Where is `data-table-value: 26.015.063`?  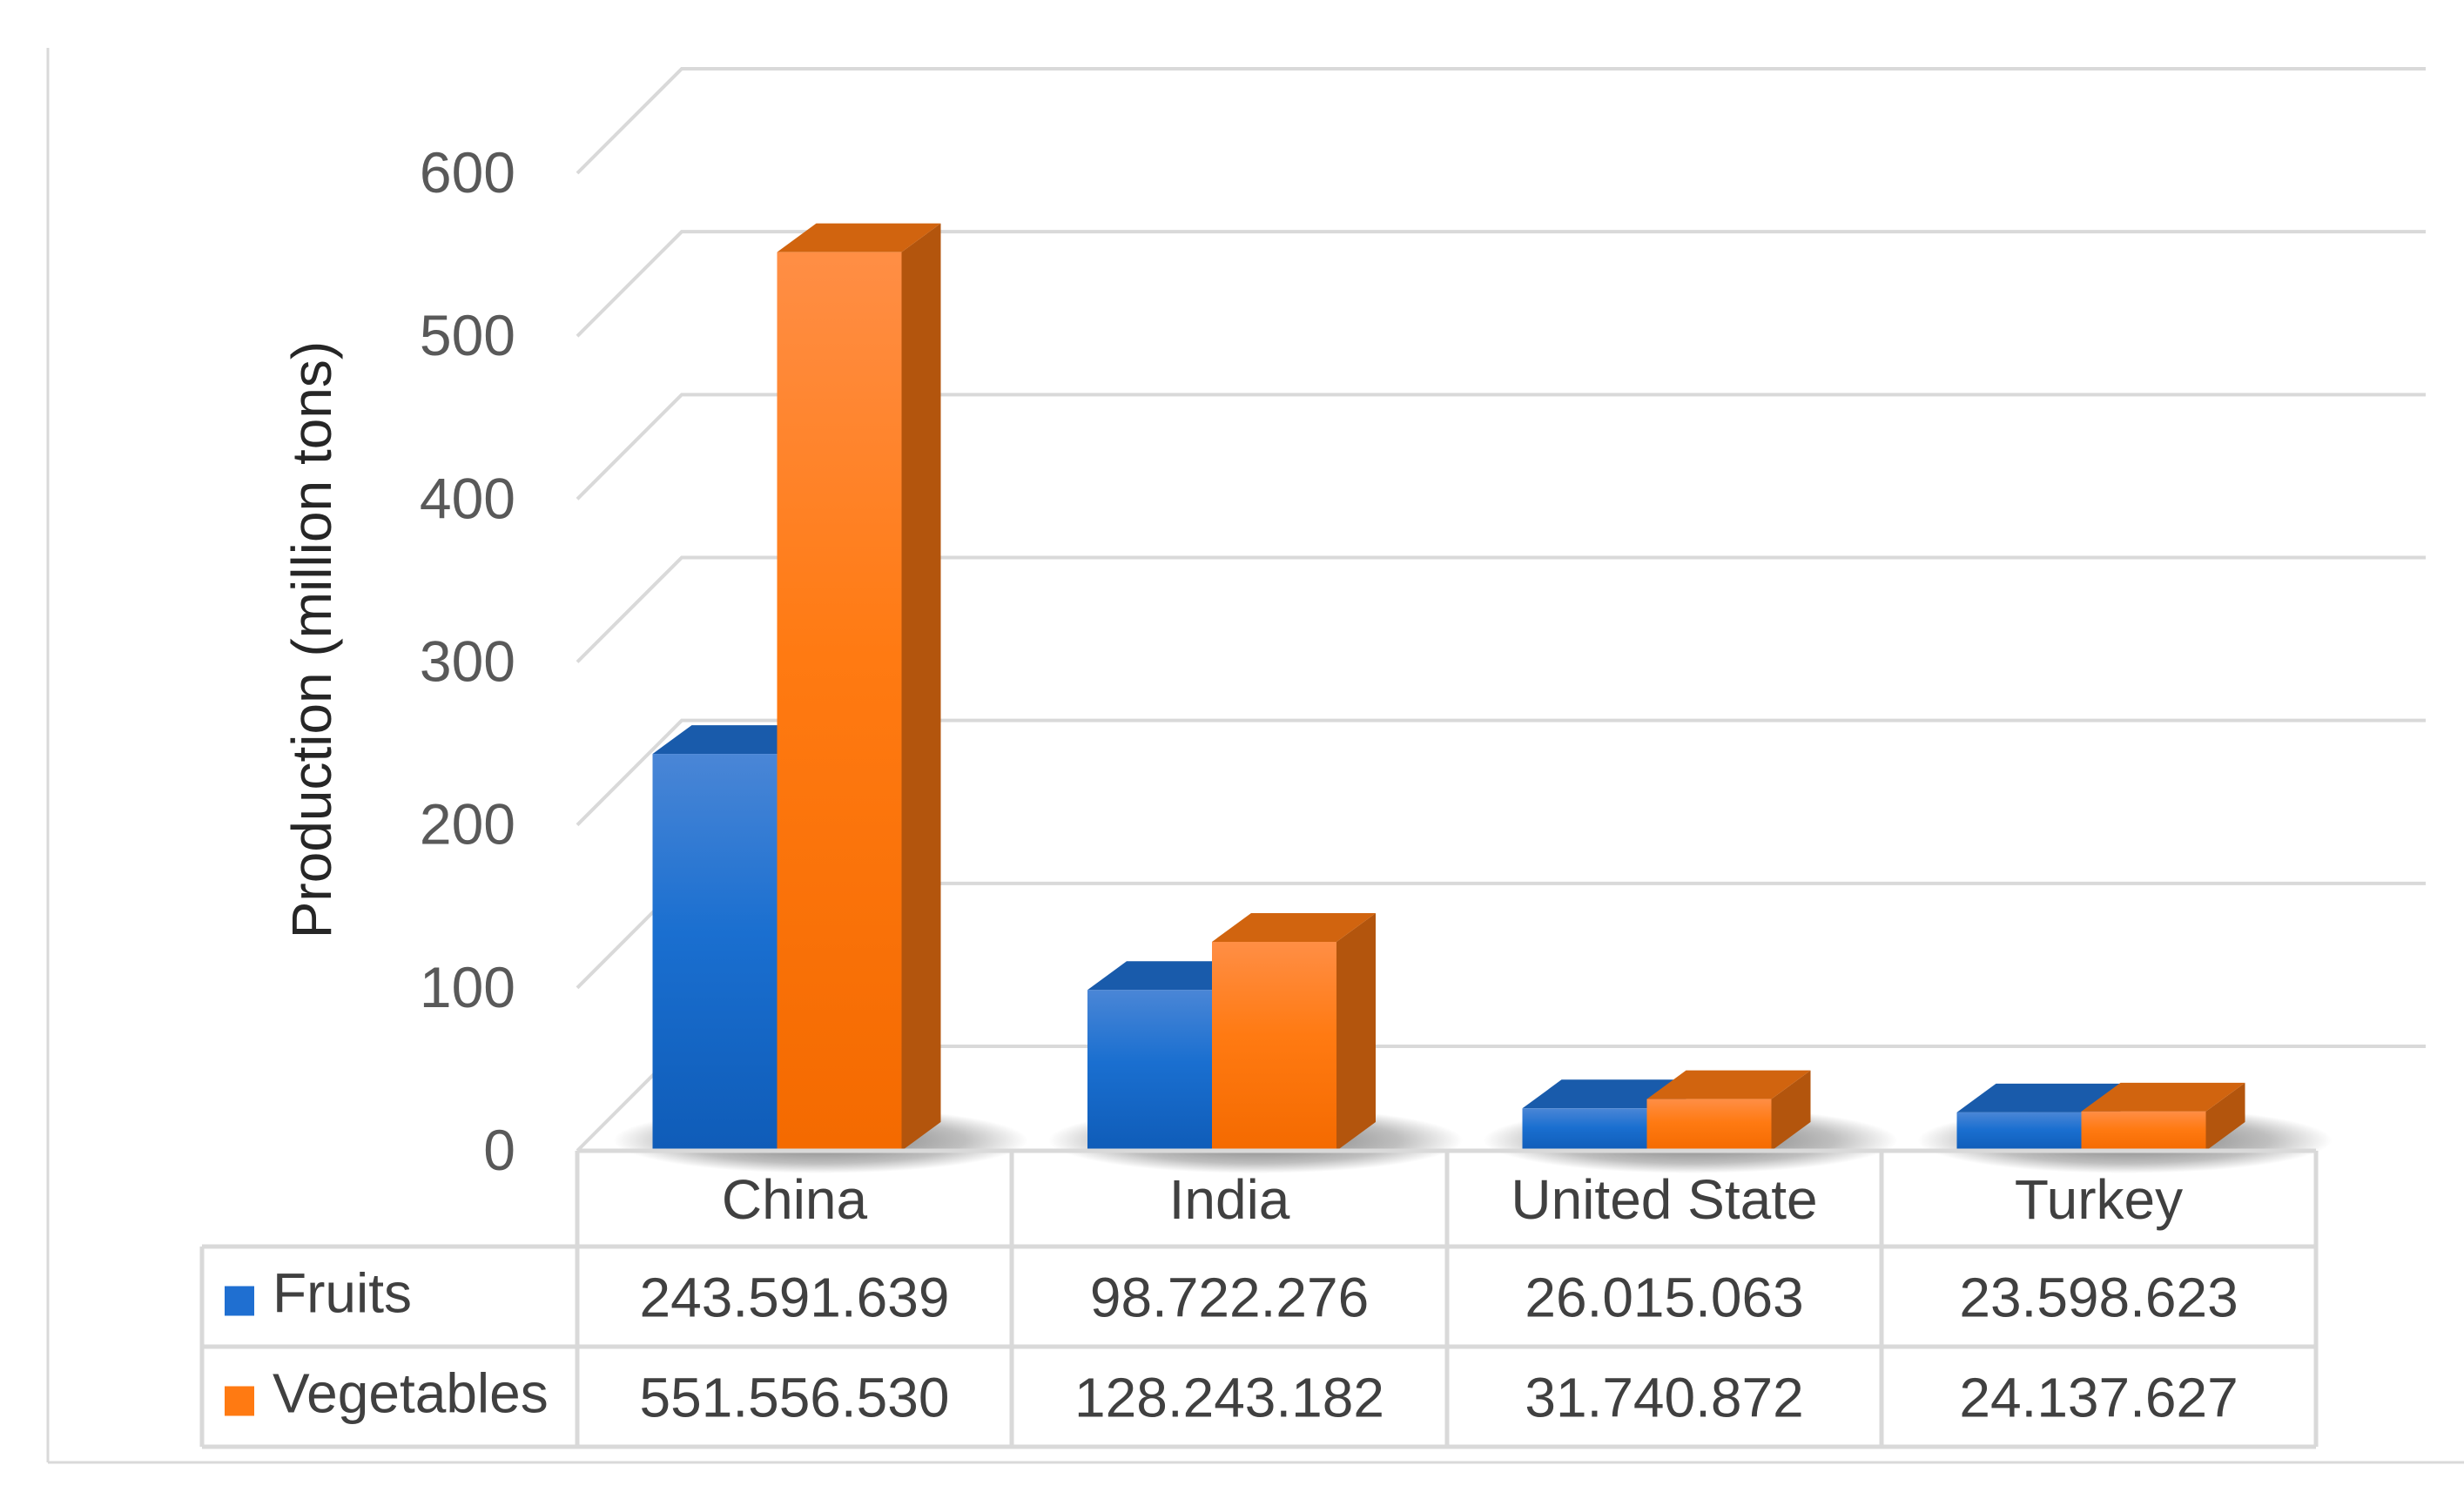
data-table-value: 26.015.063 is located at coordinates (1664, 1298).